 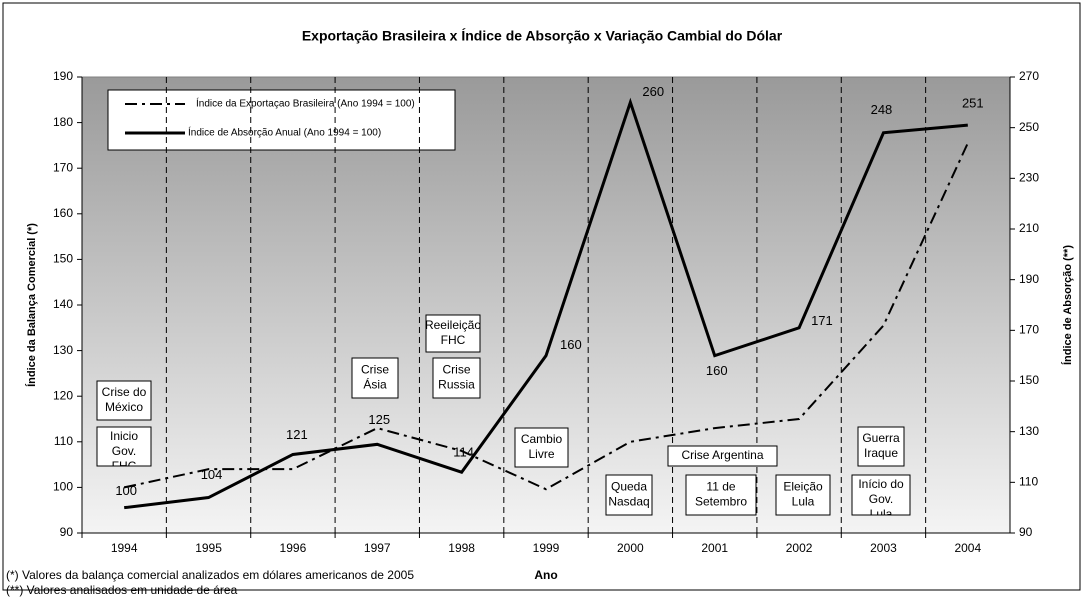 What do you see at coordinates (208, 548) in the screenshot?
I see `x-tick-label: 1995` at bounding box center [208, 548].